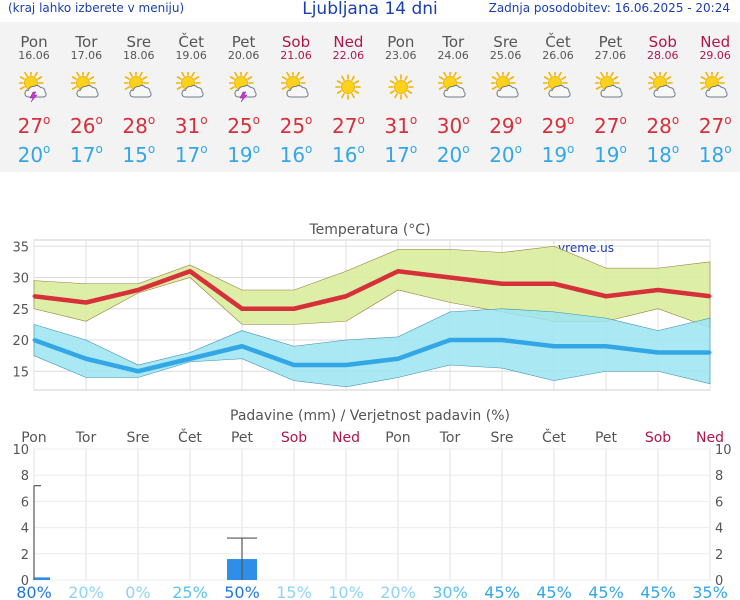  Describe the element at coordinates (663, 97) in the screenshot. I see `forecast-day: Sob 28.06 28o 18o` at that location.